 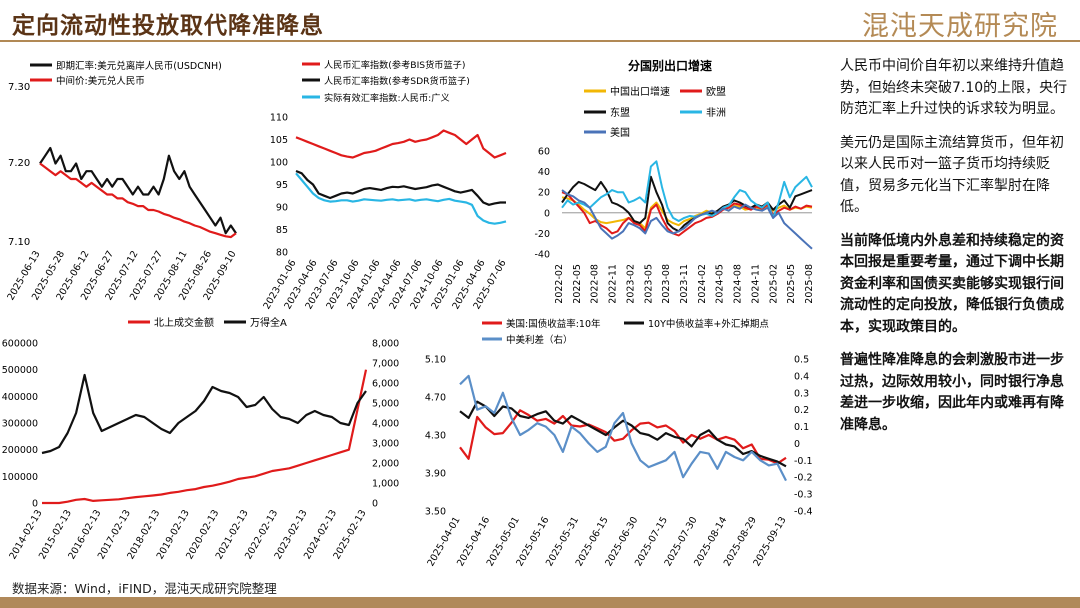 I want to click on x-tick-label: 2023-08, so click(x=666, y=284).